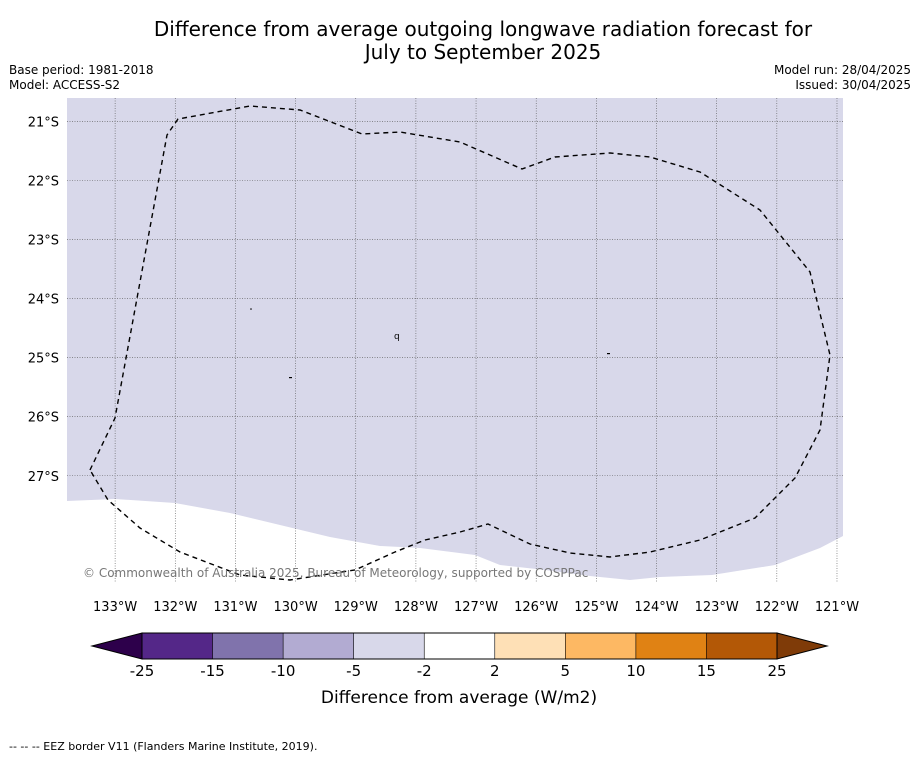 The image size is (919, 758). What do you see at coordinates (495, 671) in the screenshot?
I see `colorbar-tick-label: 2` at bounding box center [495, 671].